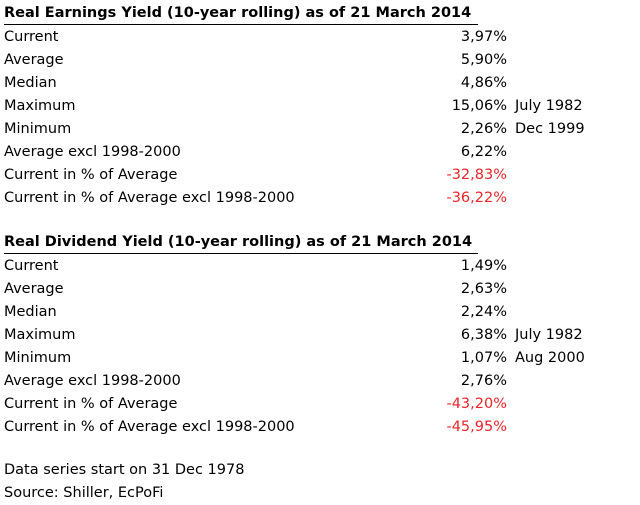 Image resolution: width=640 pixels, height=505 pixels. Describe the element at coordinates (320, 404) in the screenshot. I see `table-row: Current in % of Average -43,20%` at that location.